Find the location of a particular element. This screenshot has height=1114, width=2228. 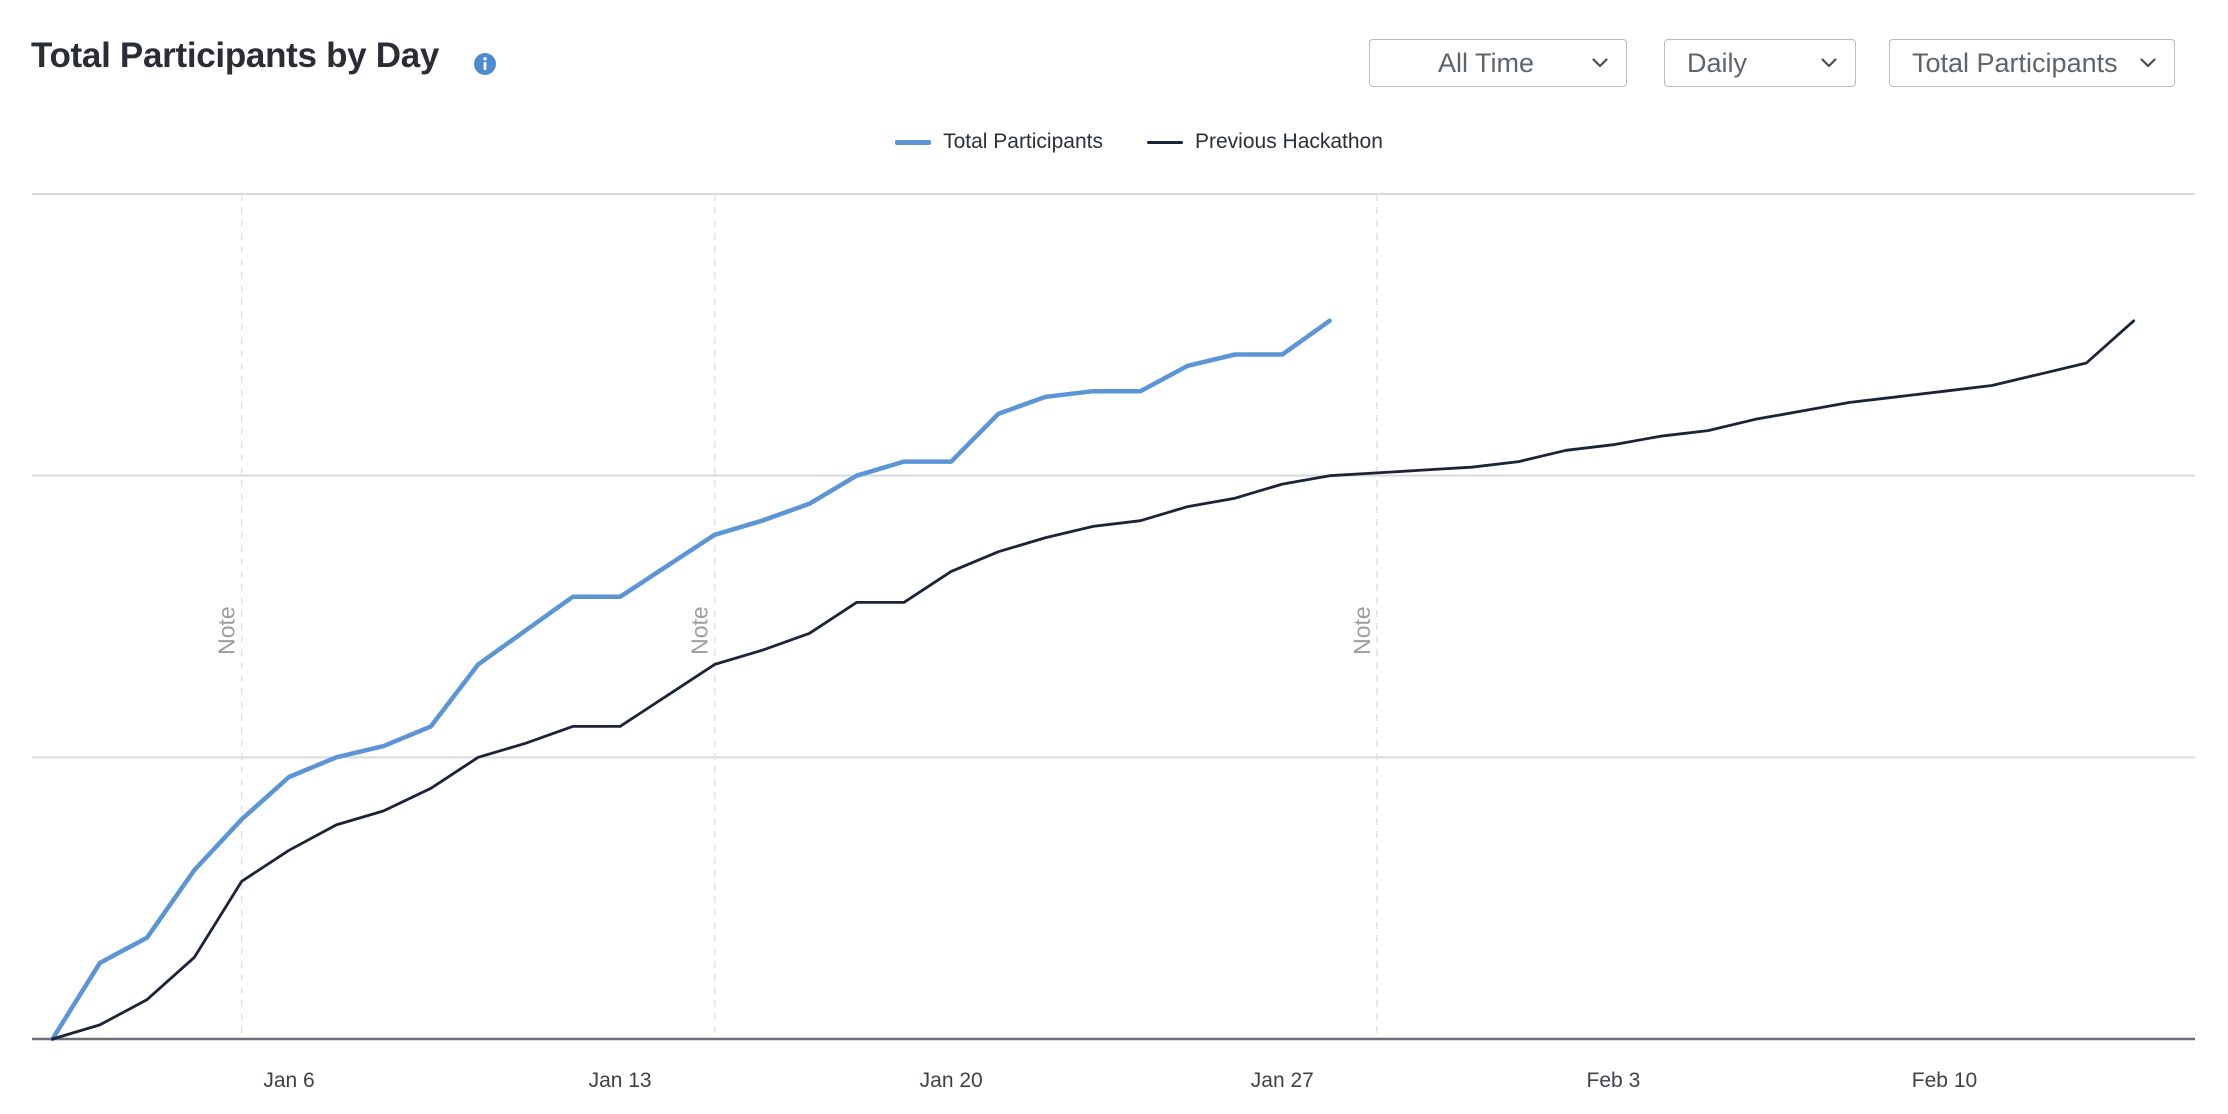

legend-label-total: Total Participants is located at coordinates (1023, 141).